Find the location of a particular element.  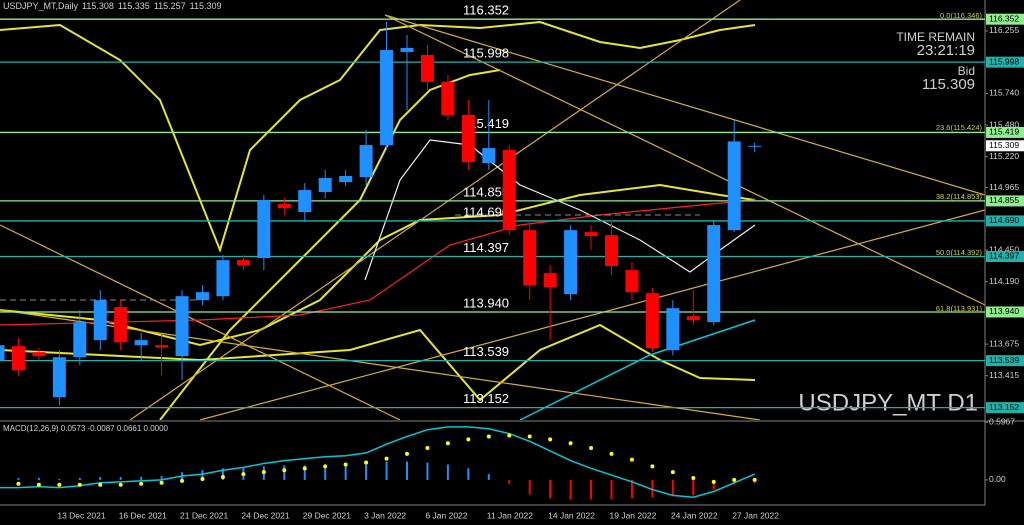

y-tick-label: 114.450 is located at coordinates (1004, 249).